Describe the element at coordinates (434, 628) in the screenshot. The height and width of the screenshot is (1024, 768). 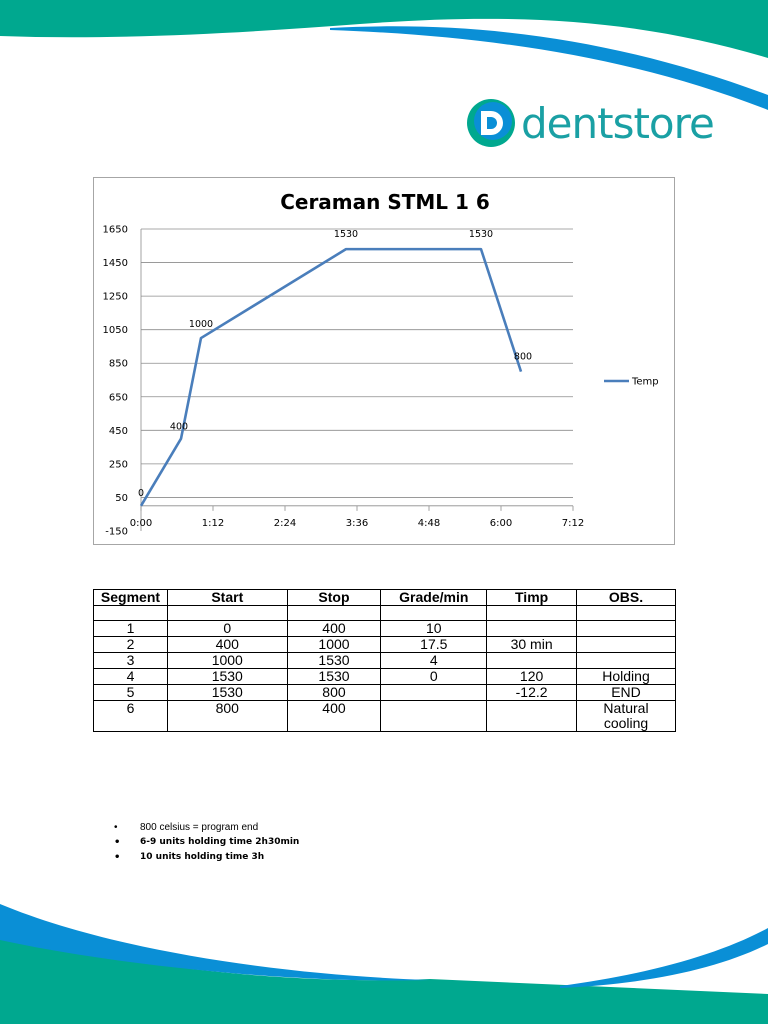
I see `table-cell: 10` at that location.